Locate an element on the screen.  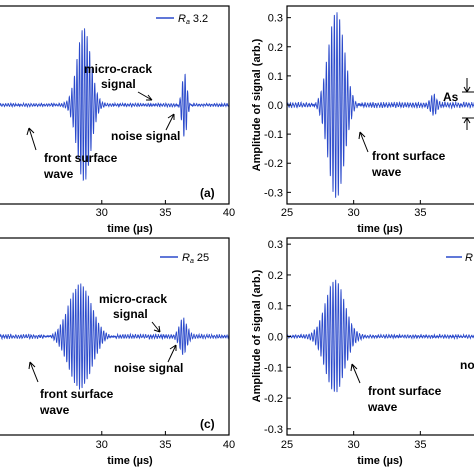
panel-b-ytick-label-1: -0.2 is located at coordinates (273, 164).